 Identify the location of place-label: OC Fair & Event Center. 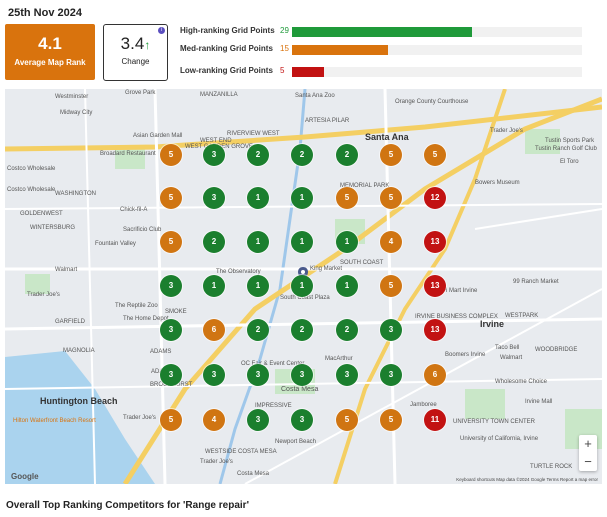
(273, 364).